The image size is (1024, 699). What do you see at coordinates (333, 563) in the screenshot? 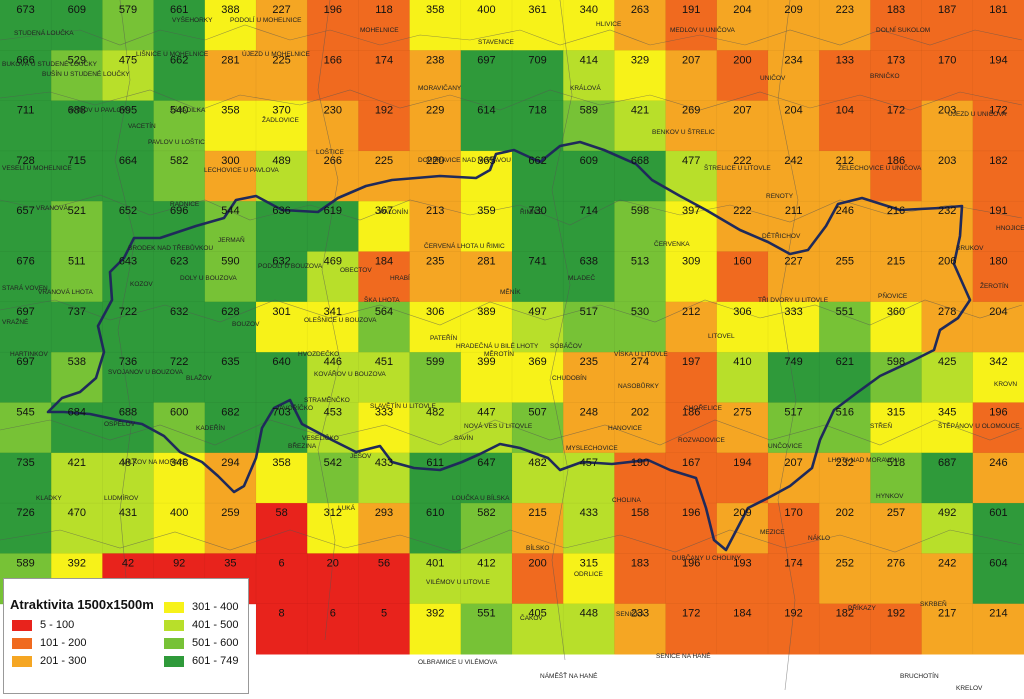
I see `grid-cell-value: 20` at bounding box center [333, 563].